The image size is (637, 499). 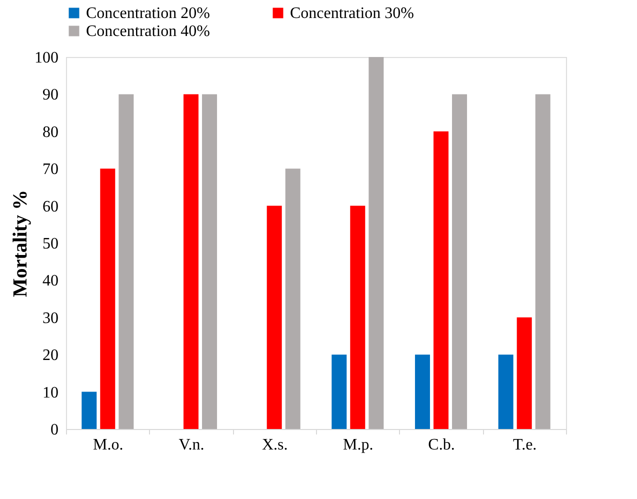 I want to click on y-tick-label: 70, so click(x=50, y=169).